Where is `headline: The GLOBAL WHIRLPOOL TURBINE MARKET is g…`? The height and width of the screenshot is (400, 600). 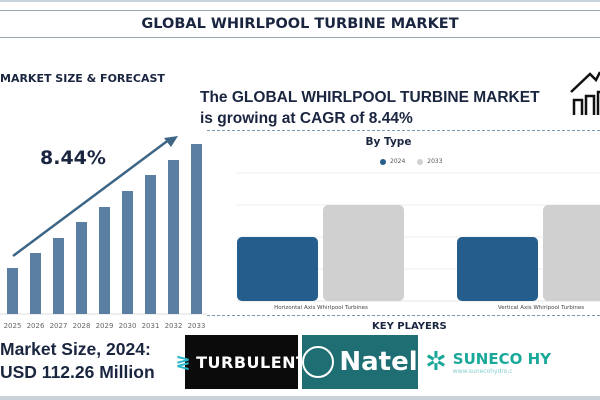
headline: The GLOBAL WHIRLPOOL TURBINE MARKET is g… is located at coordinates (370, 108).